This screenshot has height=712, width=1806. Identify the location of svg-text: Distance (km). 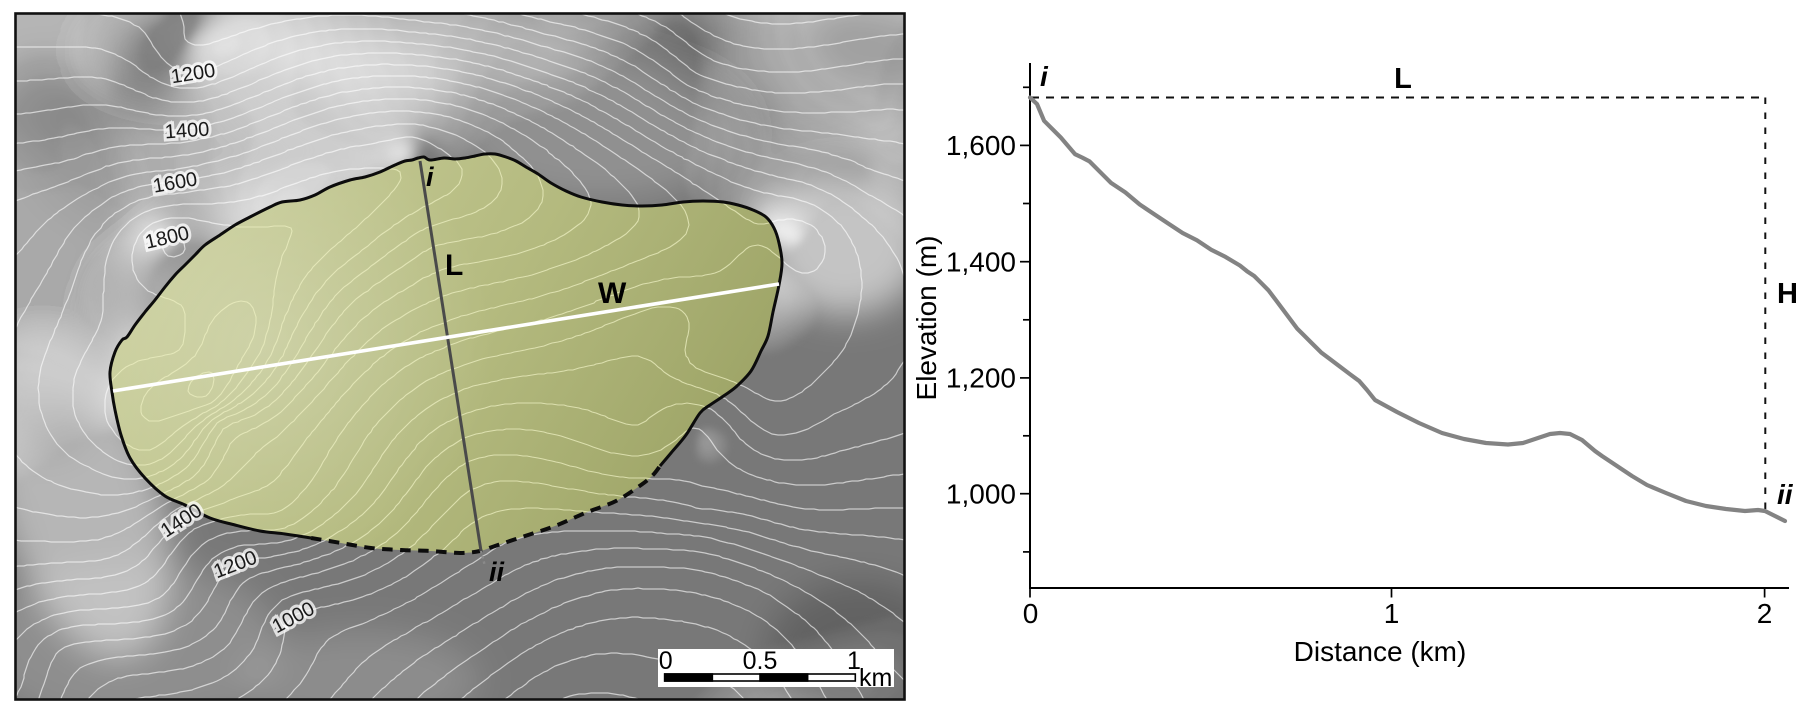
(1380, 651).